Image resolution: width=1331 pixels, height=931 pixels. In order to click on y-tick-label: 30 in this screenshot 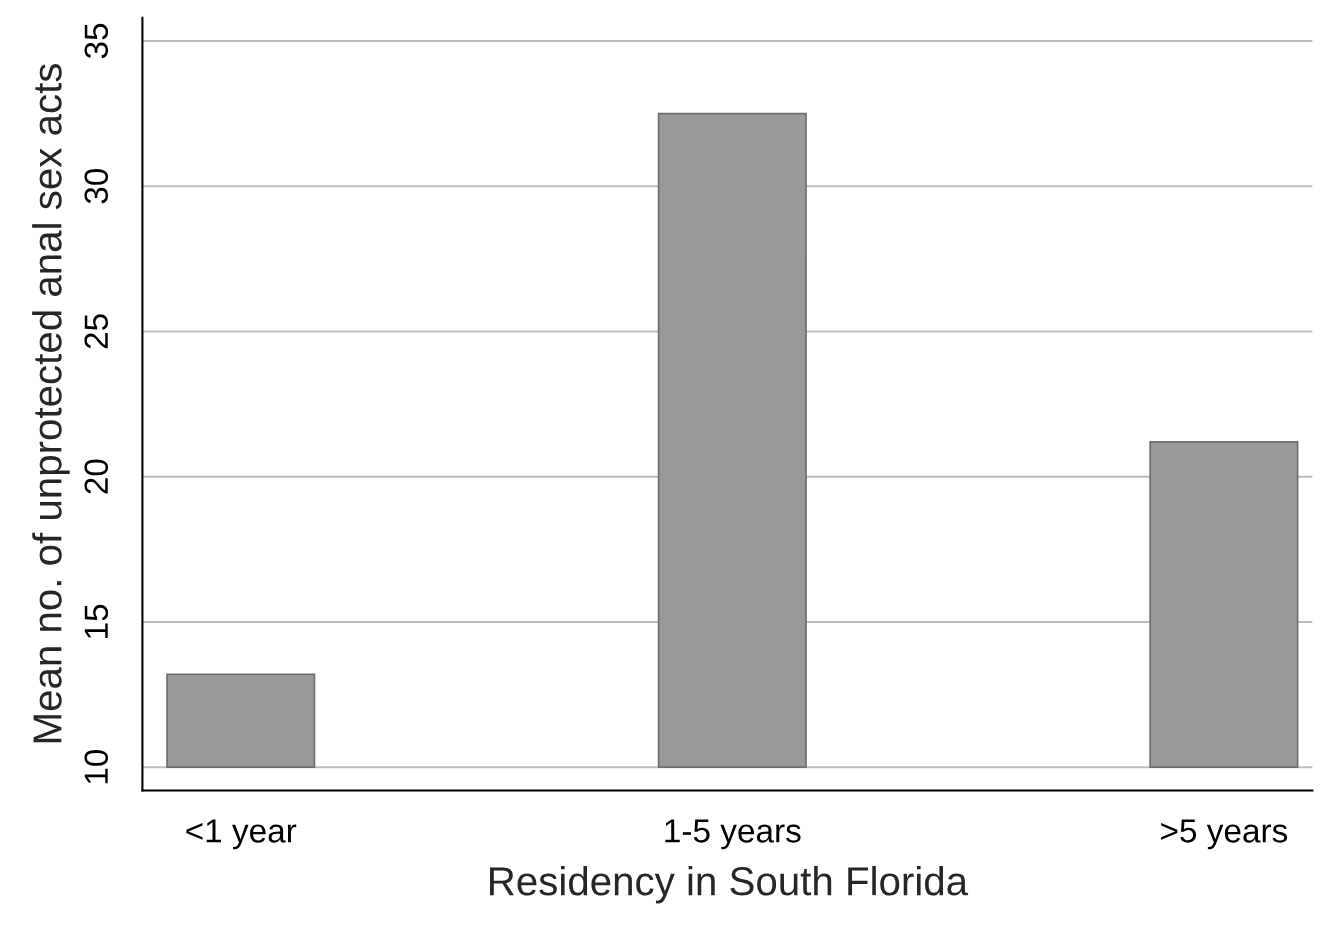, I will do `click(96, 186)`.